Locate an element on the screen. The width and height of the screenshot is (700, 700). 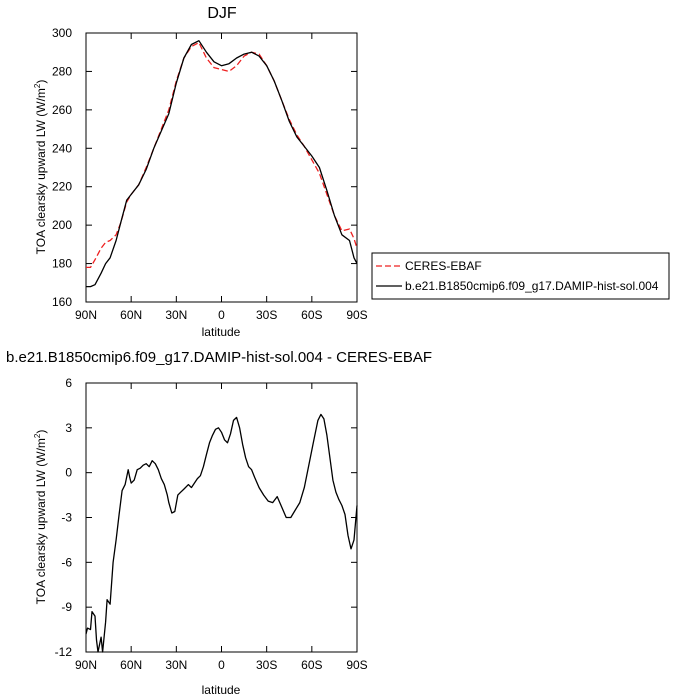
chart1-x-tick-label: 60N is located at coordinates (131, 315).